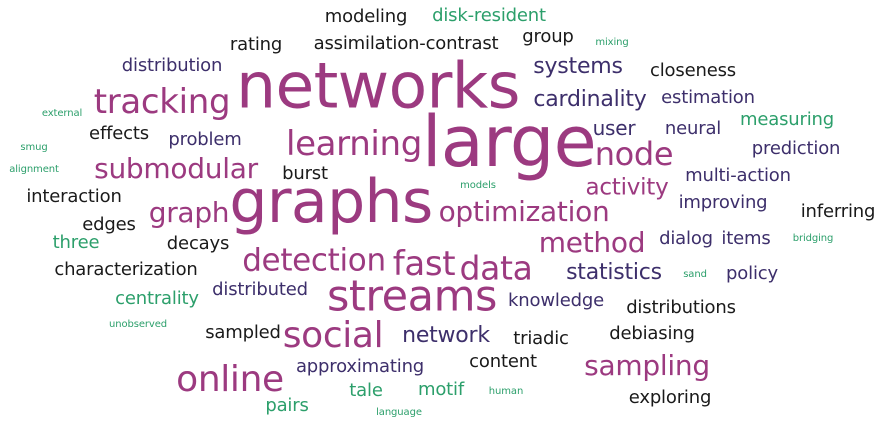 This screenshot has width=885, height=428. Describe the element at coordinates (652, 333) in the screenshot. I see `word-debiasing: debiasing` at that location.